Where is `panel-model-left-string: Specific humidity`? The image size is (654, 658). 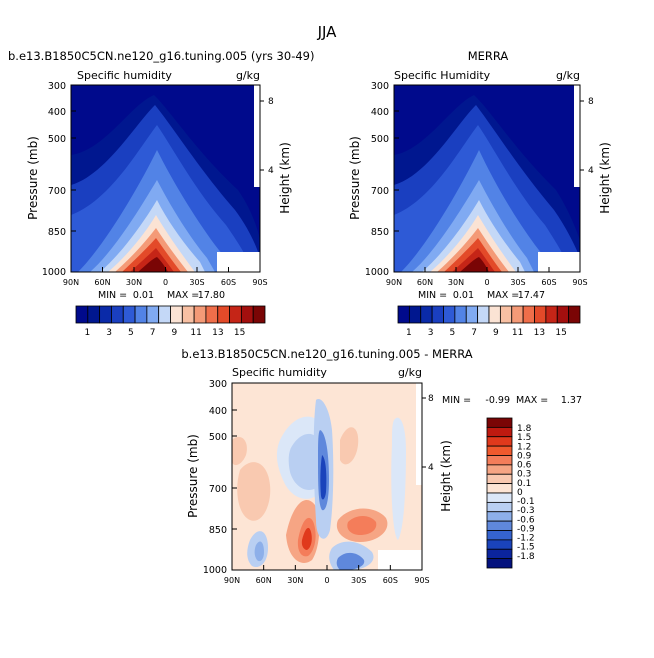
panel-model-left-string: Specific humidity is located at coordinates (124, 75).